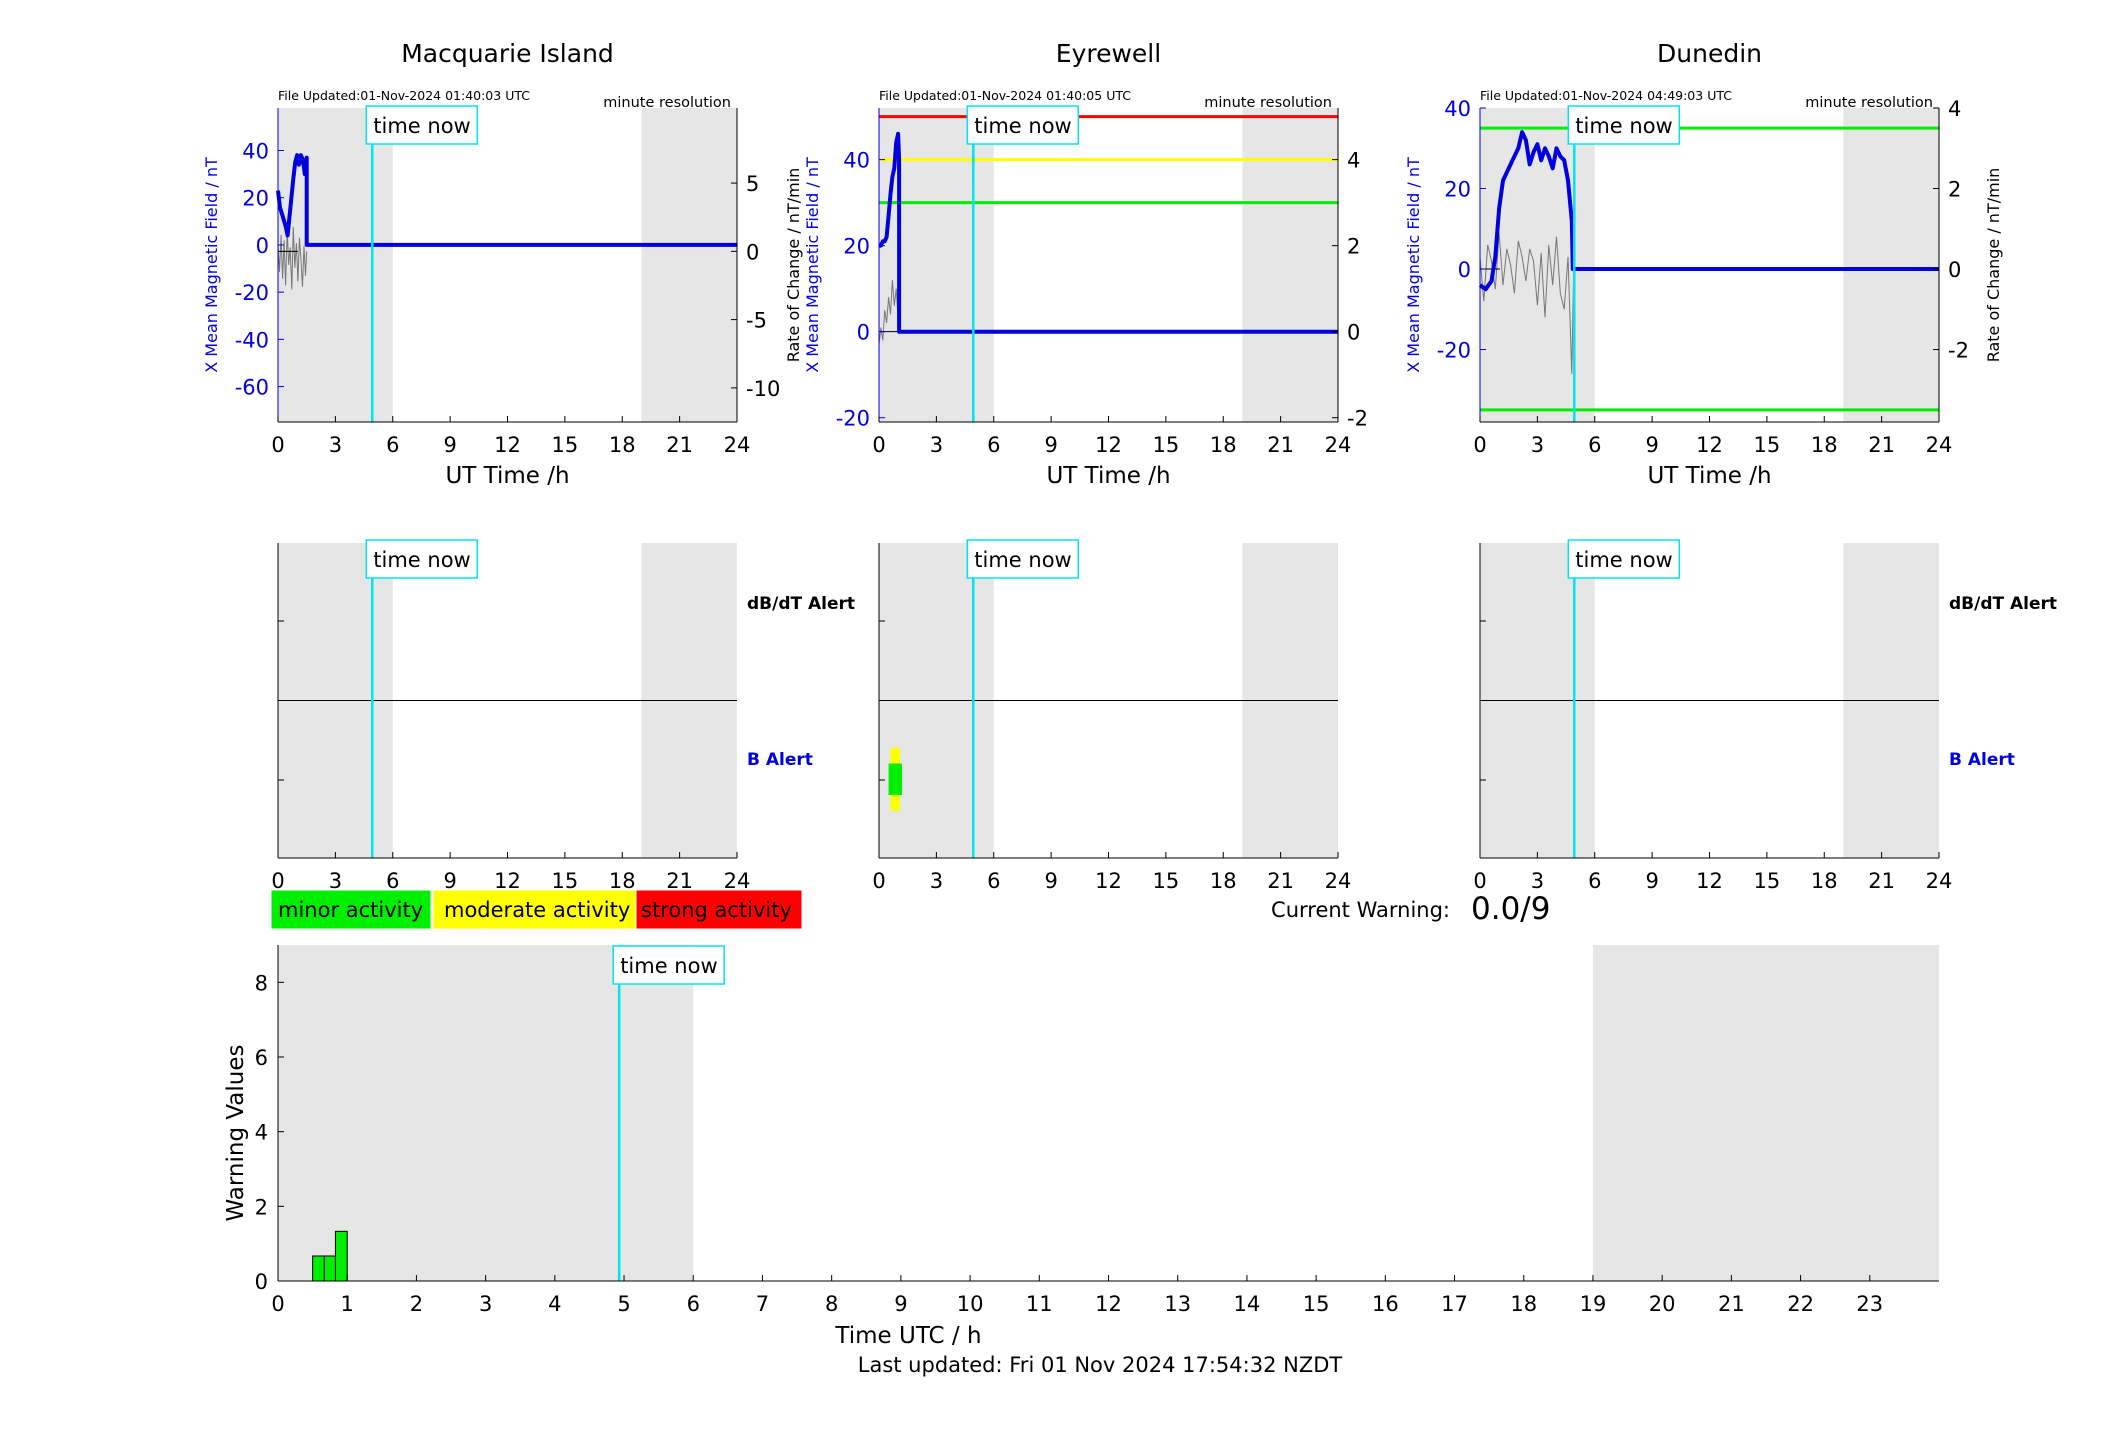 This screenshot has width=2117, height=1437. I want to click on right-axis-tick-label: -5, so click(756, 321).